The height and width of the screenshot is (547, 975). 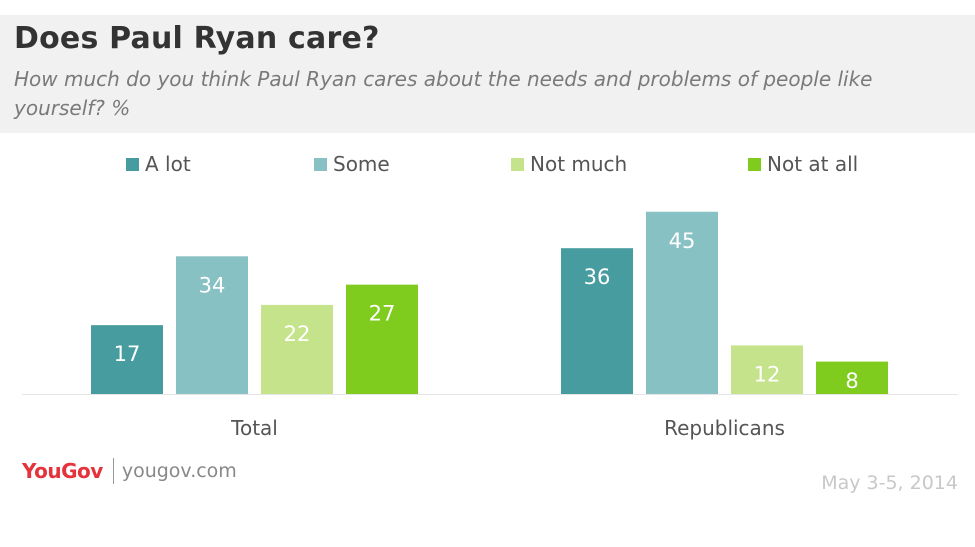 I want to click on legend-label: Not at all, so click(x=813, y=164).